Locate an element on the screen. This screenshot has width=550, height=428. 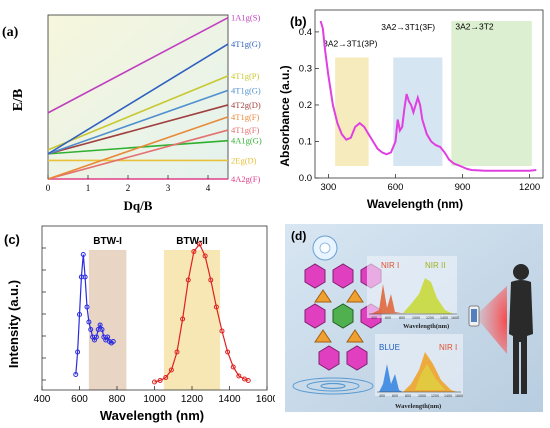
y-axis-label-a: E/B is located at coordinates (18, 100).